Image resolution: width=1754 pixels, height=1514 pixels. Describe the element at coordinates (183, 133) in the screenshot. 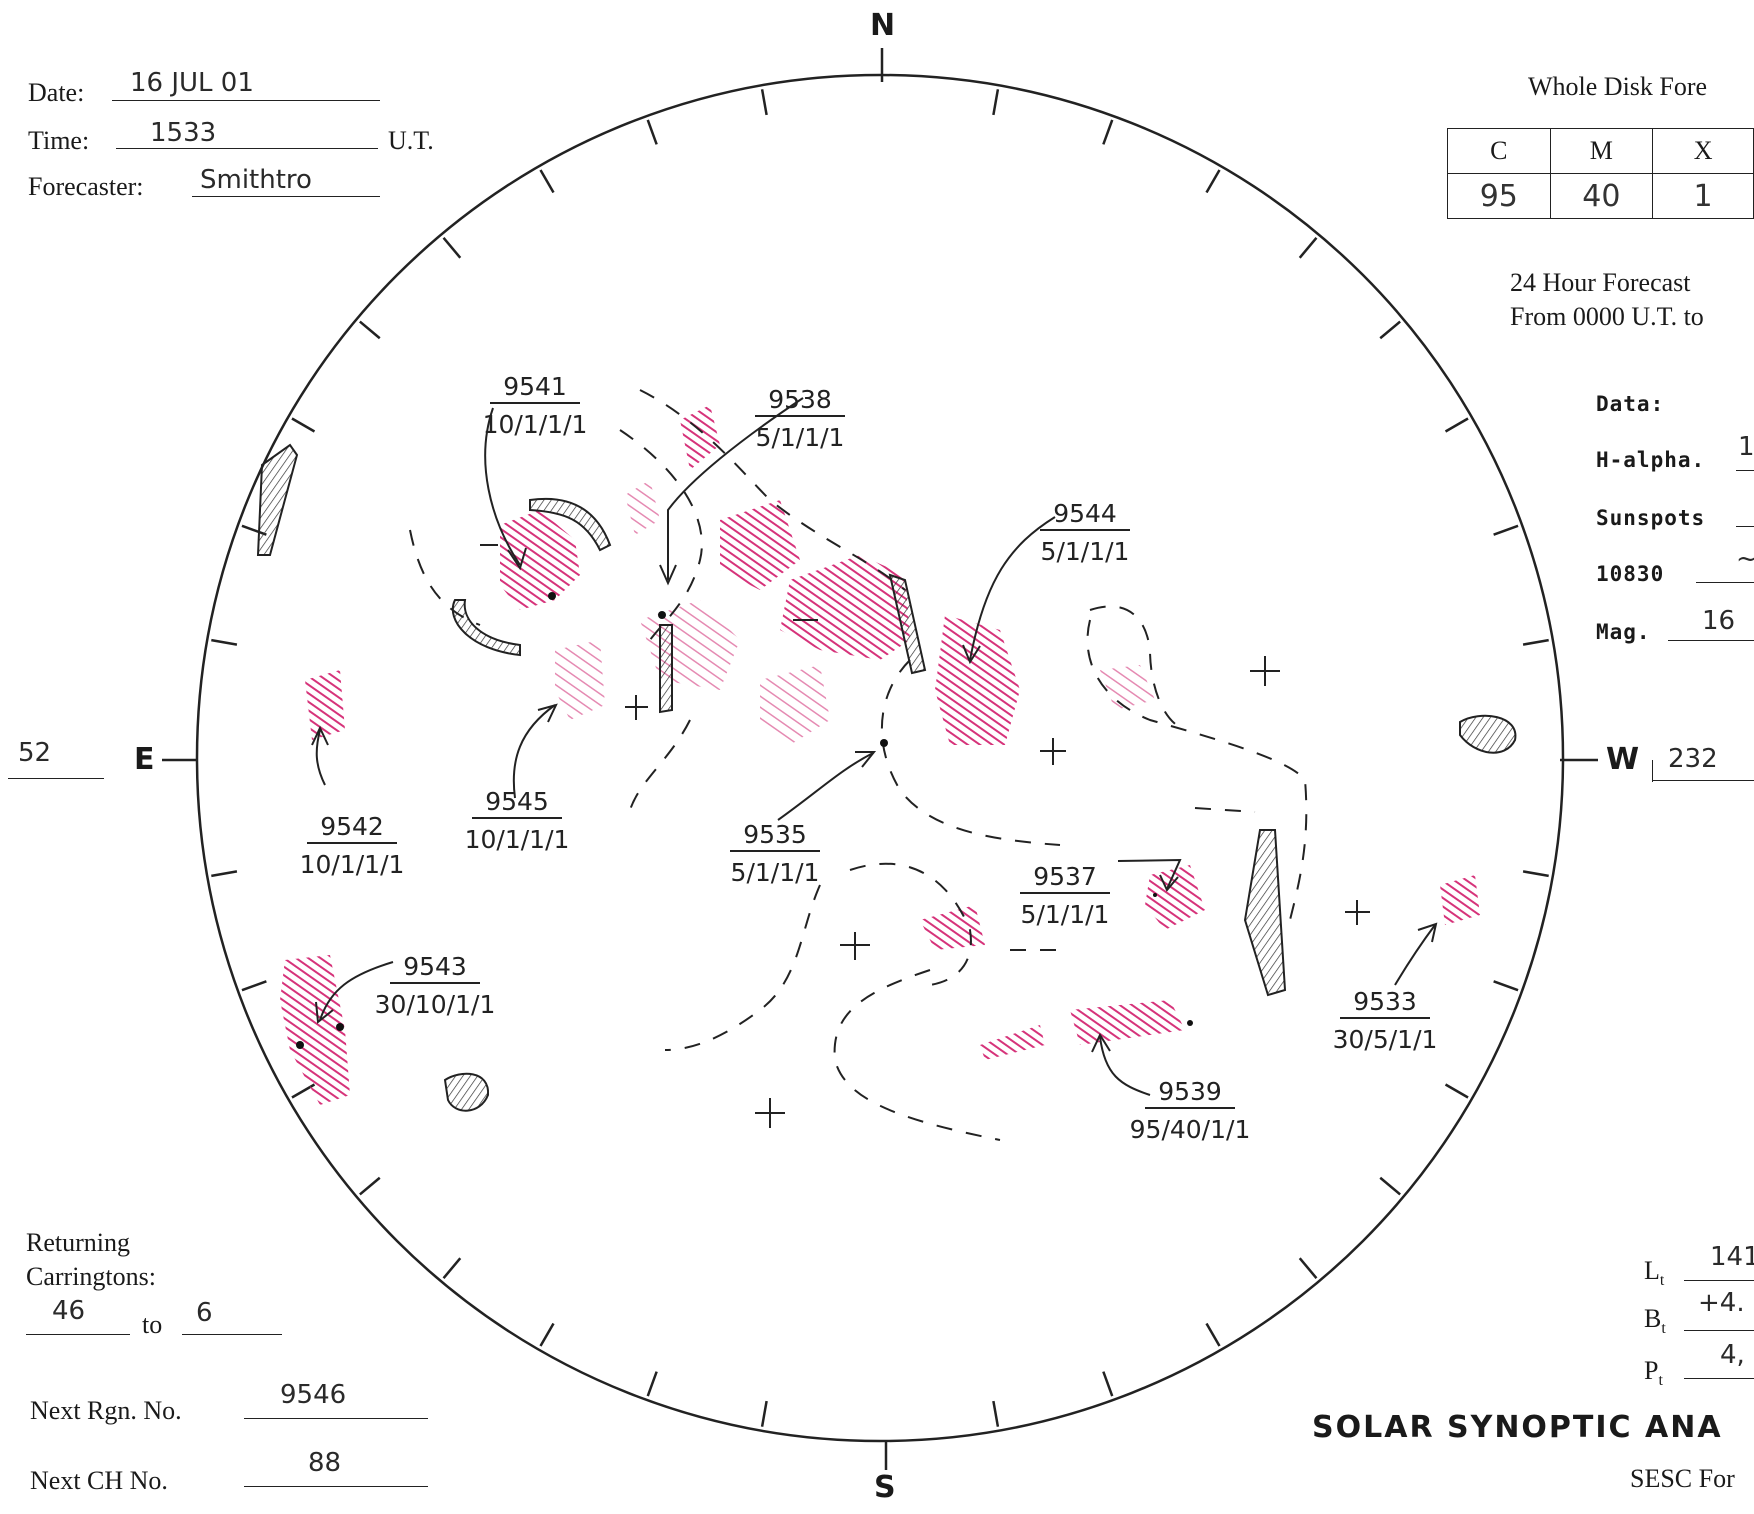

I see `time-value: 1533` at that location.